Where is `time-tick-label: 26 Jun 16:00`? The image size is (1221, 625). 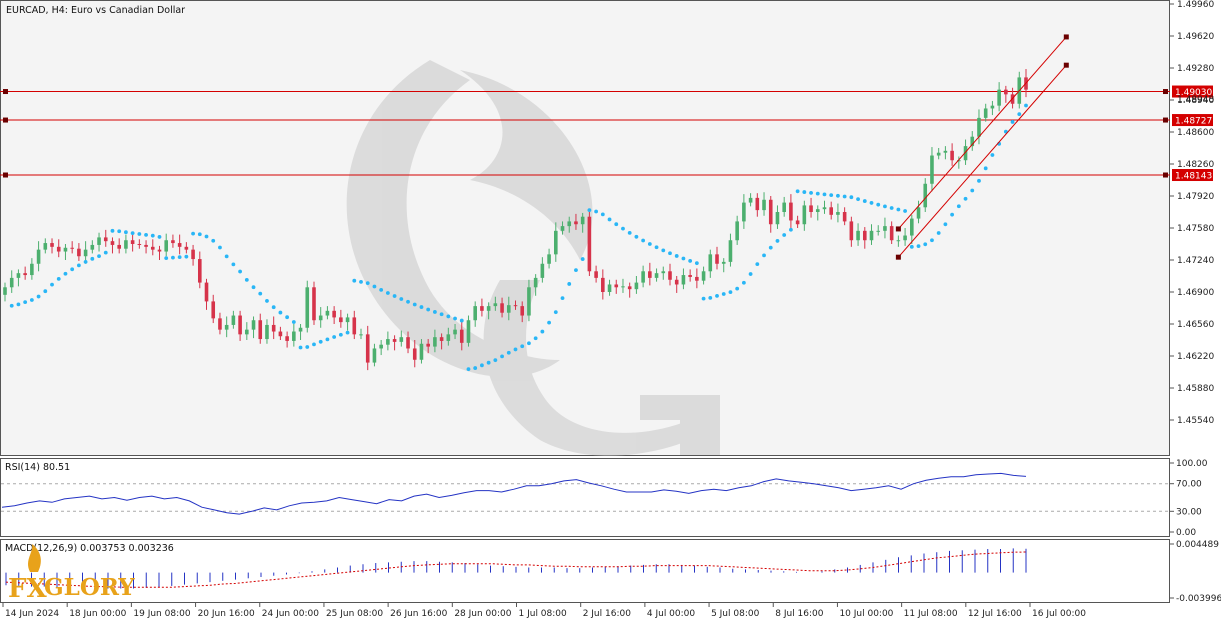
time-tick-label: 26 Jun 16:00 is located at coordinates (418, 614).